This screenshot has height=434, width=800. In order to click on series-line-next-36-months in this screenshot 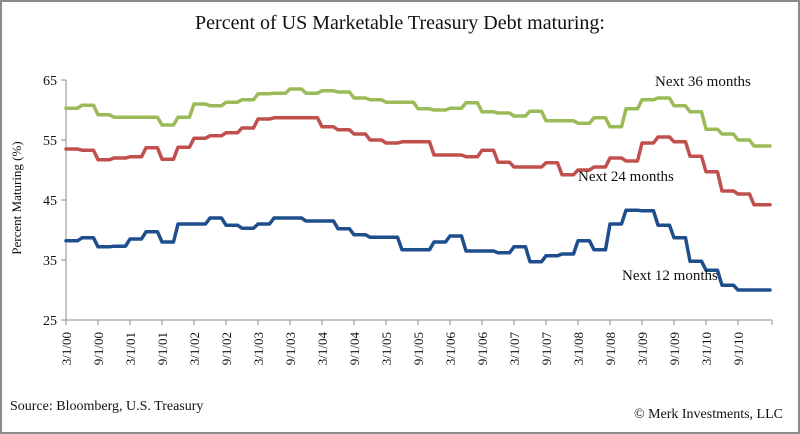, I will do `click(418, 117)`.